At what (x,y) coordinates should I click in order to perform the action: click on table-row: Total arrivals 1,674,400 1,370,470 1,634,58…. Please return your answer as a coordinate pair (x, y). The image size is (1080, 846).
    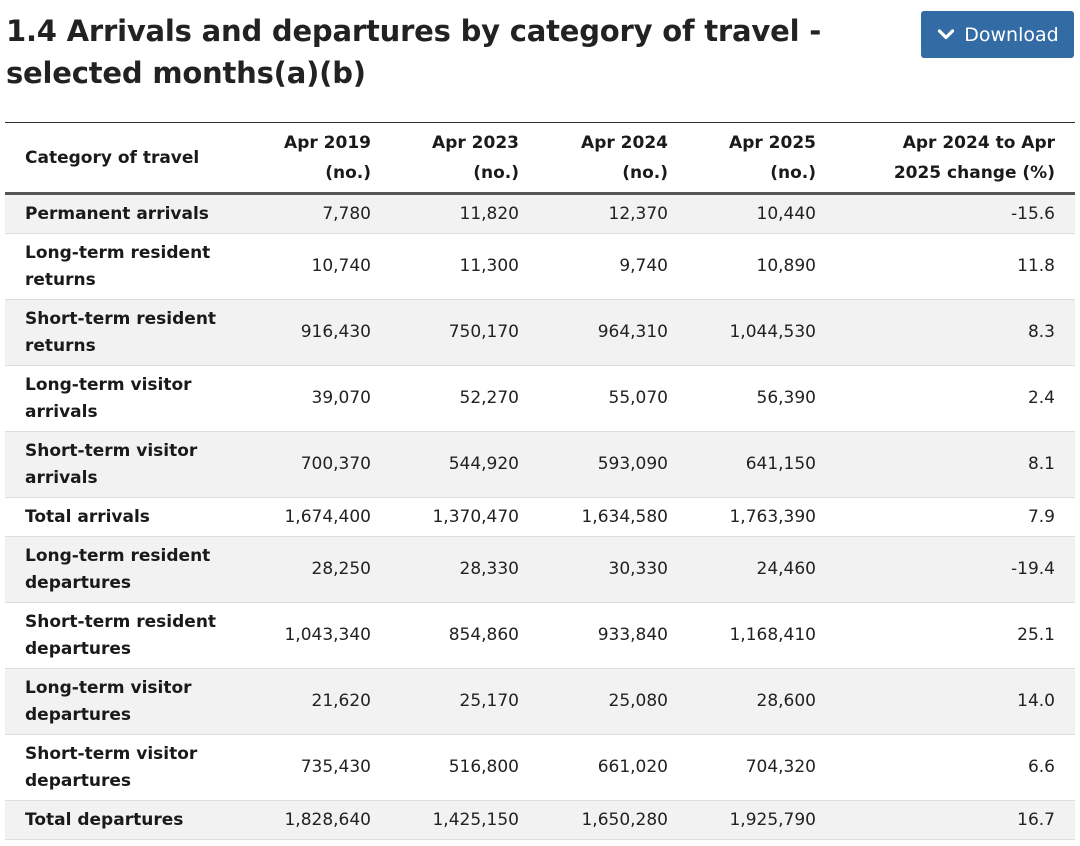
    Looking at the image, I should click on (540, 517).